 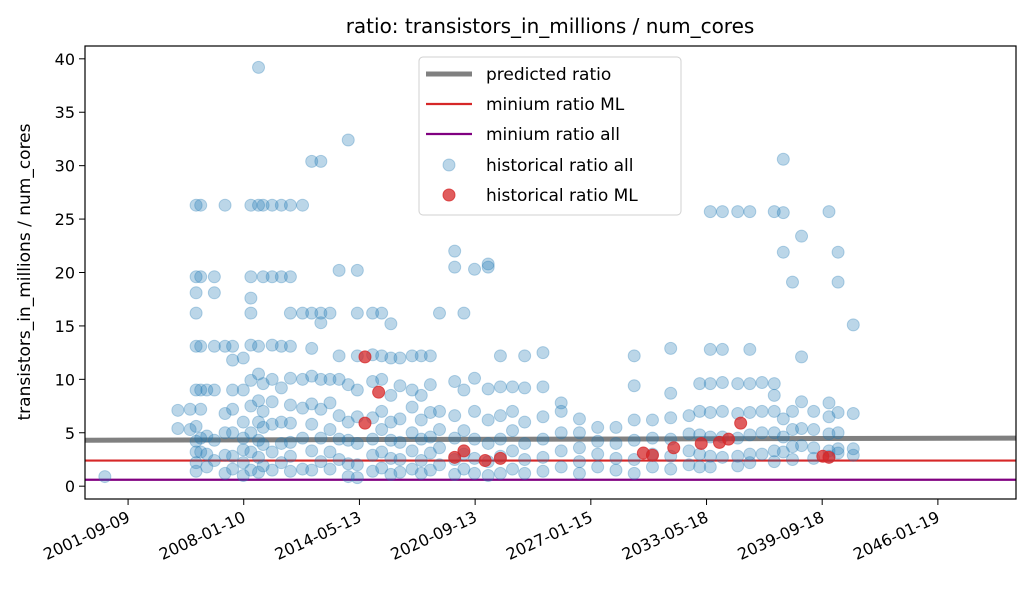 I want to click on x-tick-label-2046-01-19: 2046-01-19, so click(x=896, y=535).